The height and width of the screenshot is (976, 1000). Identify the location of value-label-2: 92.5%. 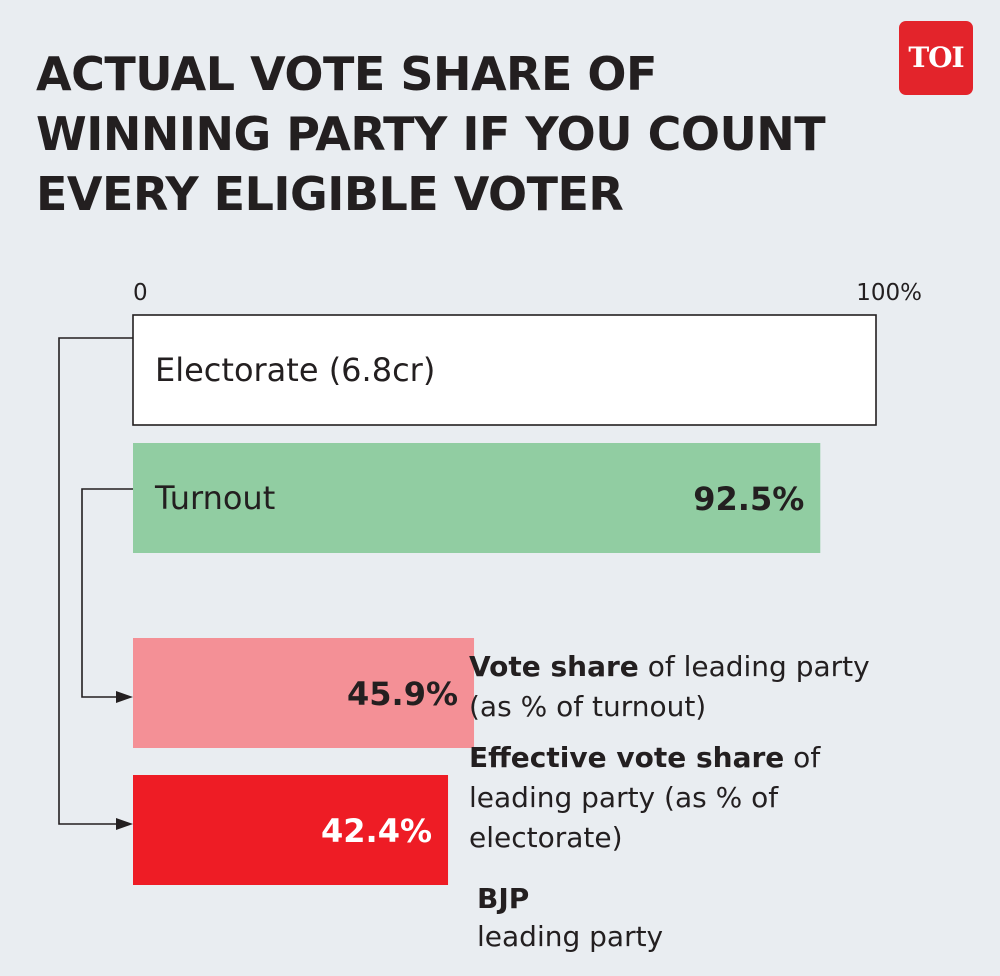
(748, 499).